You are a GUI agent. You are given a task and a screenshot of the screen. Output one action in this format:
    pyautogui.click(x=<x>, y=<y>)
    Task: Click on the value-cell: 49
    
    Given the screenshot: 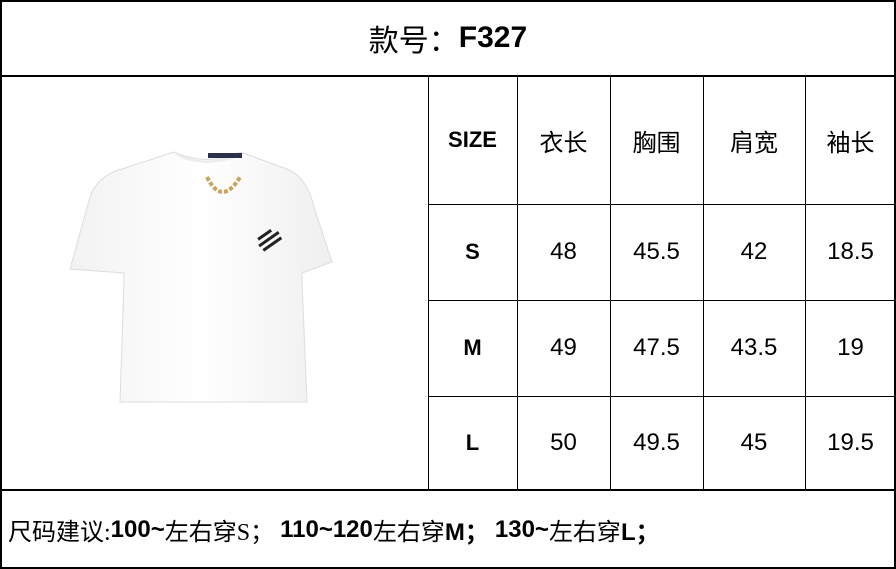 What is the action you would take?
    pyautogui.click(x=563, y=347)
    